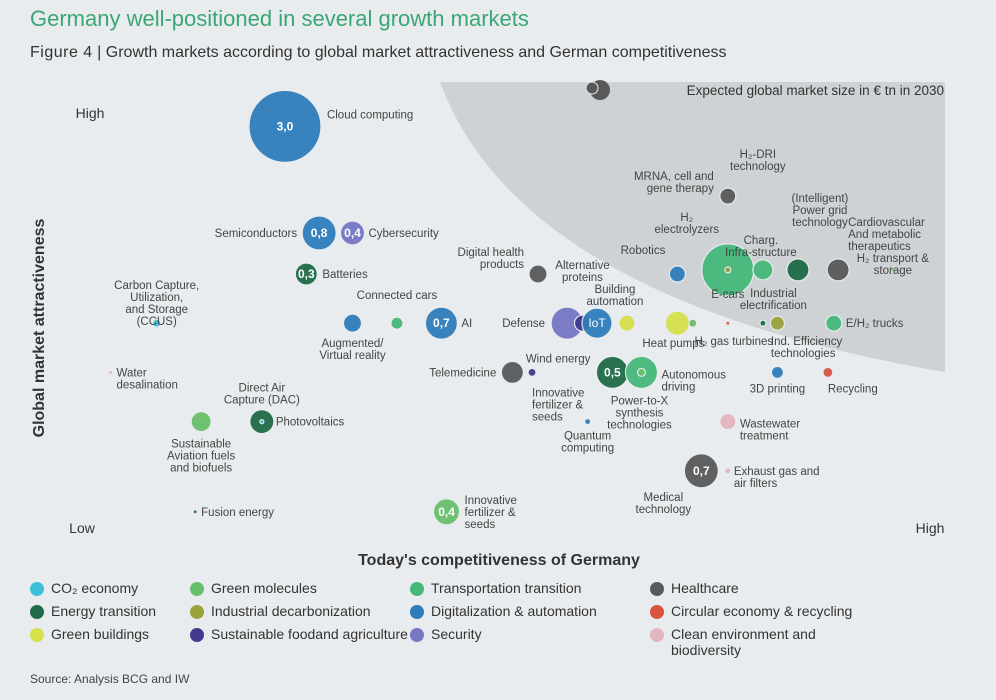  Describe the element at coordinates (930, 528) in the screenshot. I see `x-high-label: High` at that location.